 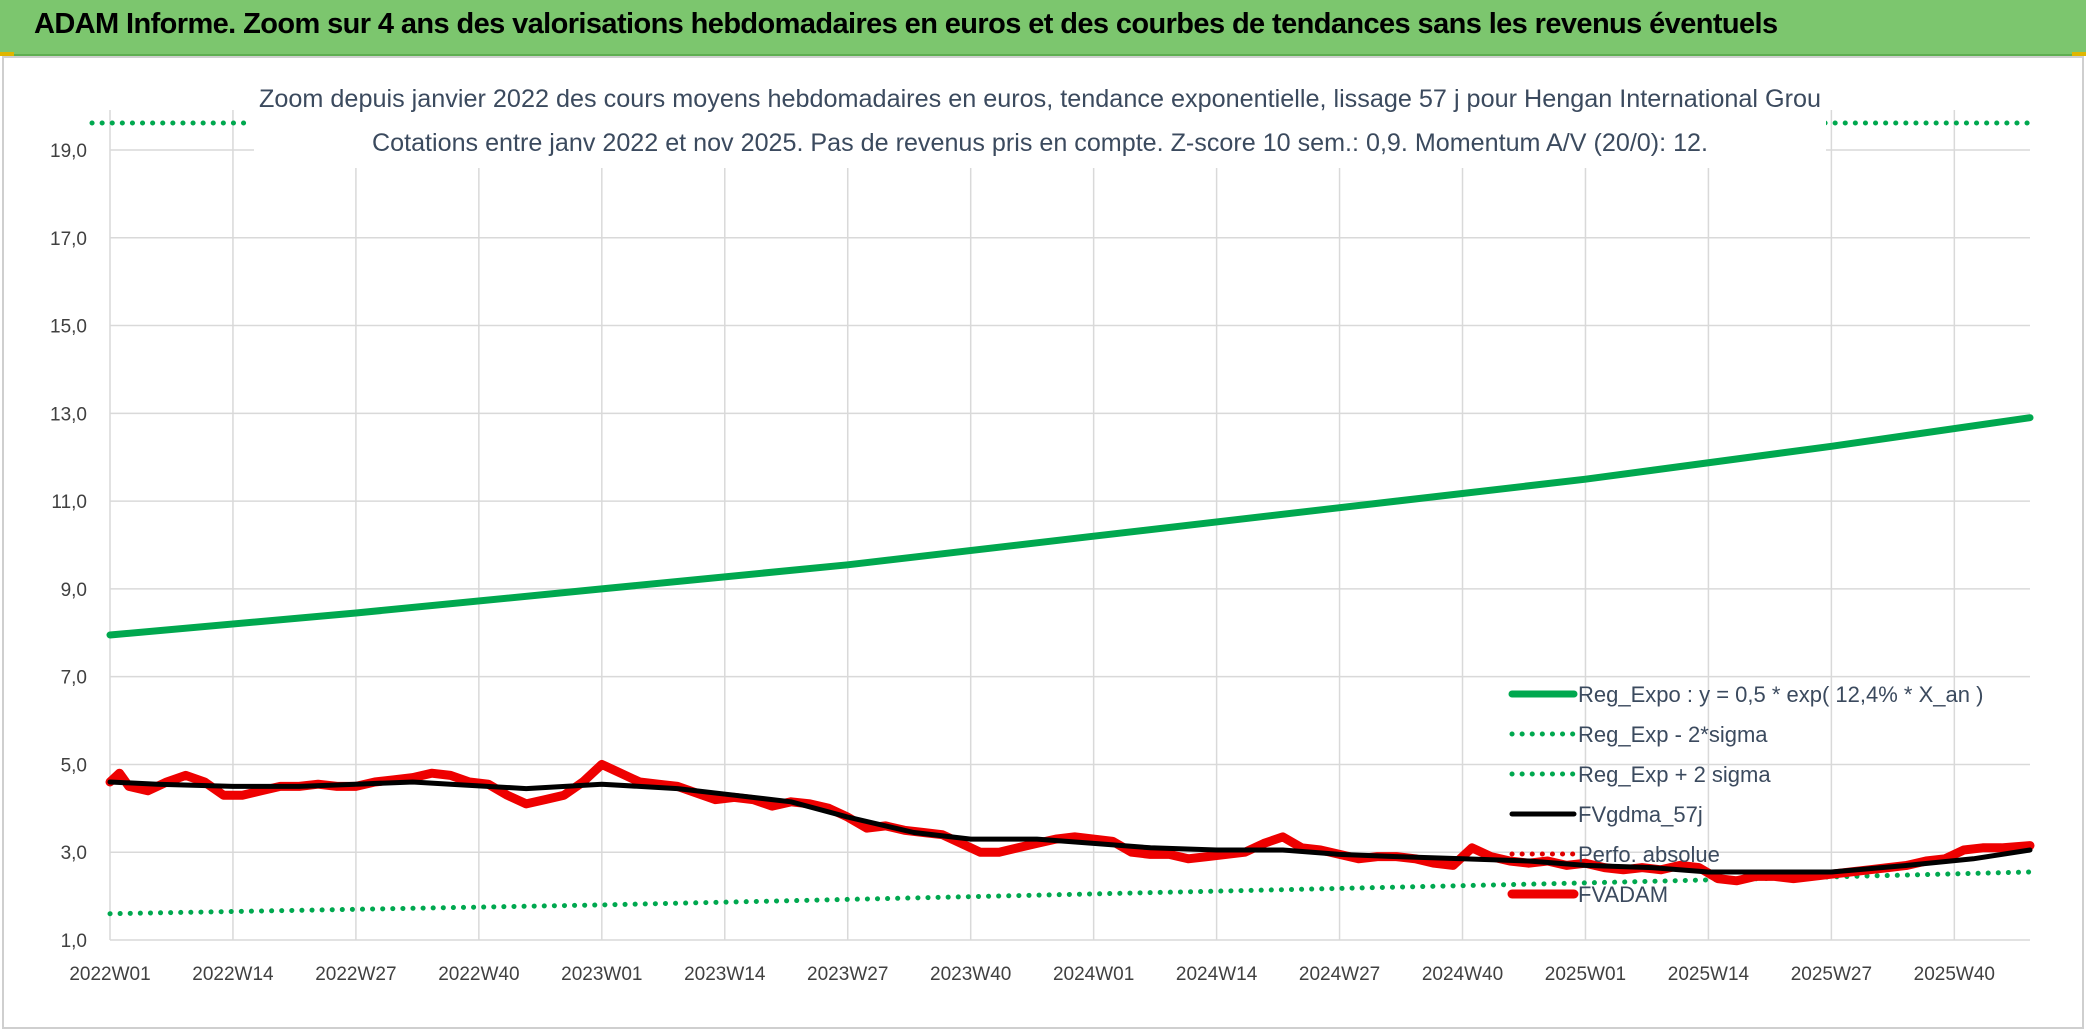 I want to click on x-tick-label: 2024W40, so click(x=1462, y=974).